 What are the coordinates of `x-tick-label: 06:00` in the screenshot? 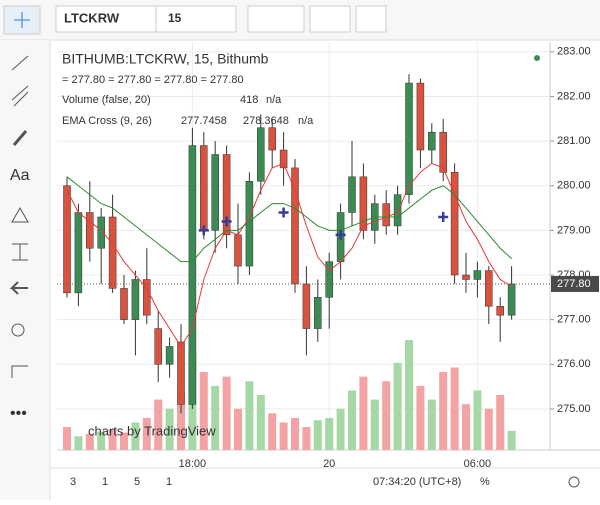 It's located at (478, 464).